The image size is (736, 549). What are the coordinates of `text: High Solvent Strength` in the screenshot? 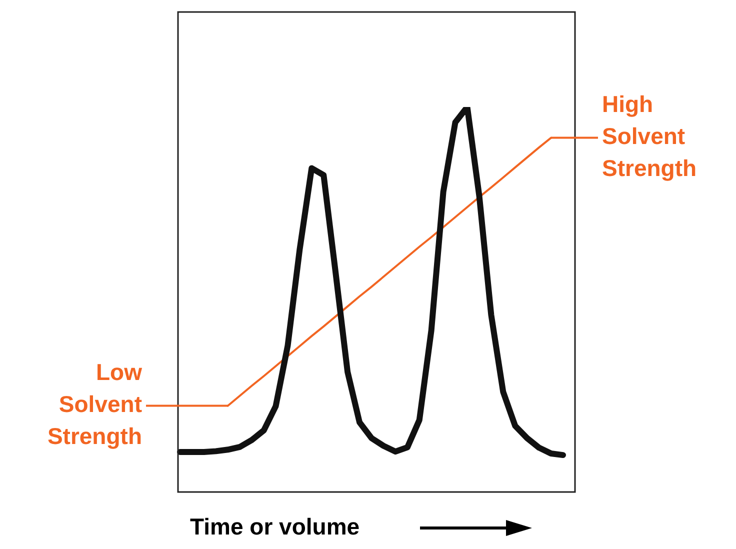 It's located at (649, 136).